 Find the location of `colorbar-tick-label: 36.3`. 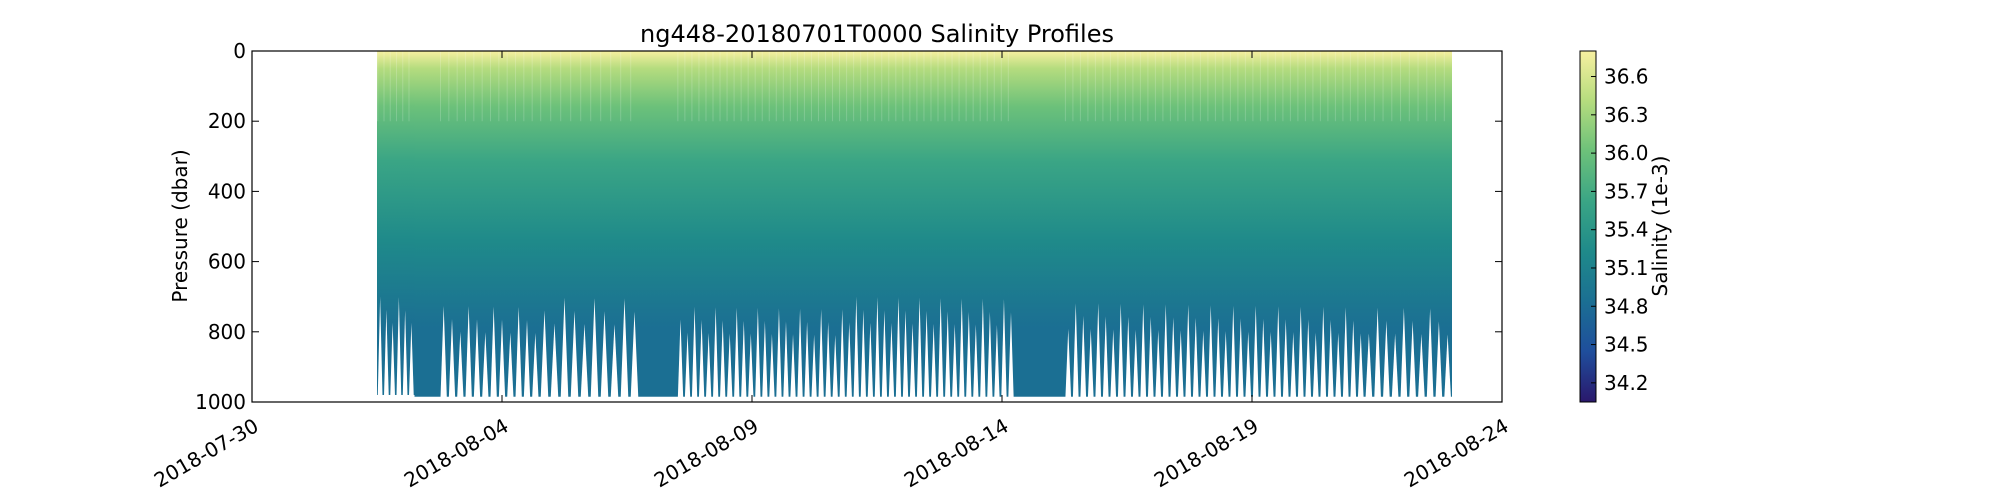

colorbar-tick-label: 36.3 is located at coordinates (1626, 115).